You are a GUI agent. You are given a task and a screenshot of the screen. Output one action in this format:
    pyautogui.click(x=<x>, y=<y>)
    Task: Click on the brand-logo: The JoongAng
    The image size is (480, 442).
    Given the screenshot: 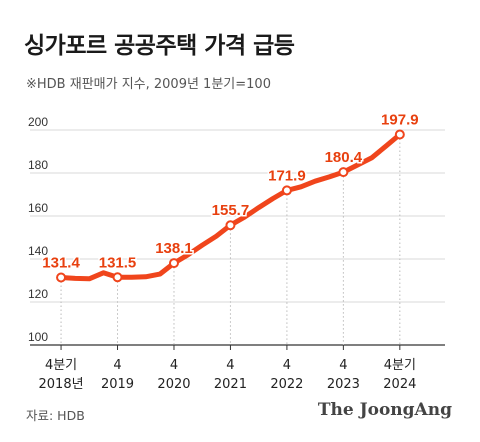 What is the action you would take?
    pyautogui.click(x=384, y=410)
    